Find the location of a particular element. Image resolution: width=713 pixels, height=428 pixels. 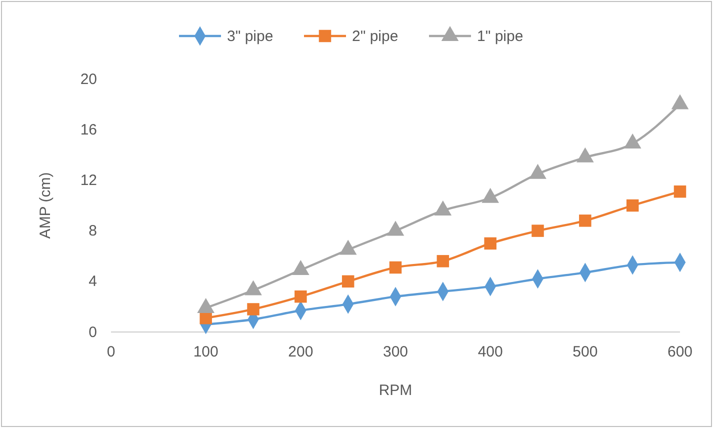

x-axis-title: RPM is located at coordinates (395, 390).